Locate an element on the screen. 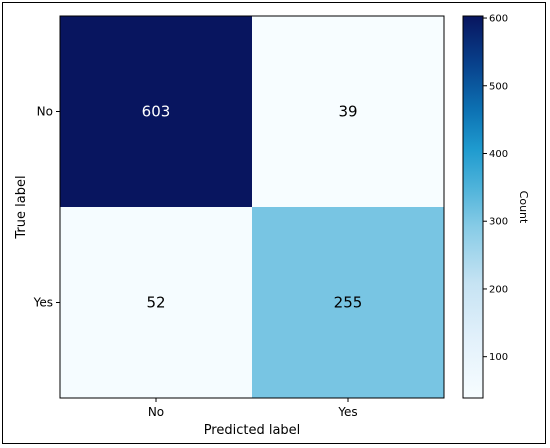 This screenshot has height=448, width=550. heatmap-cell-yes-yes is located at coordinates (348, 302).